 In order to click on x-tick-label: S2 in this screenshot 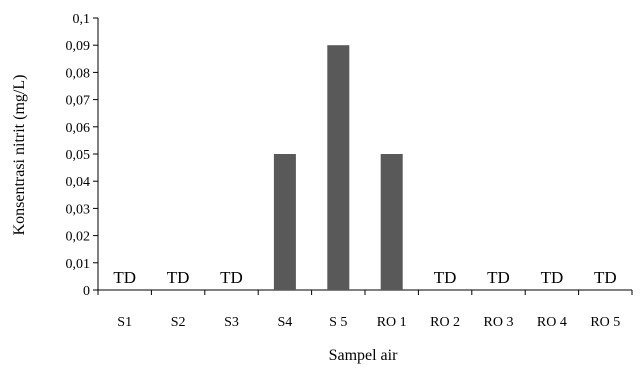, I will do `click(178, 322)`.